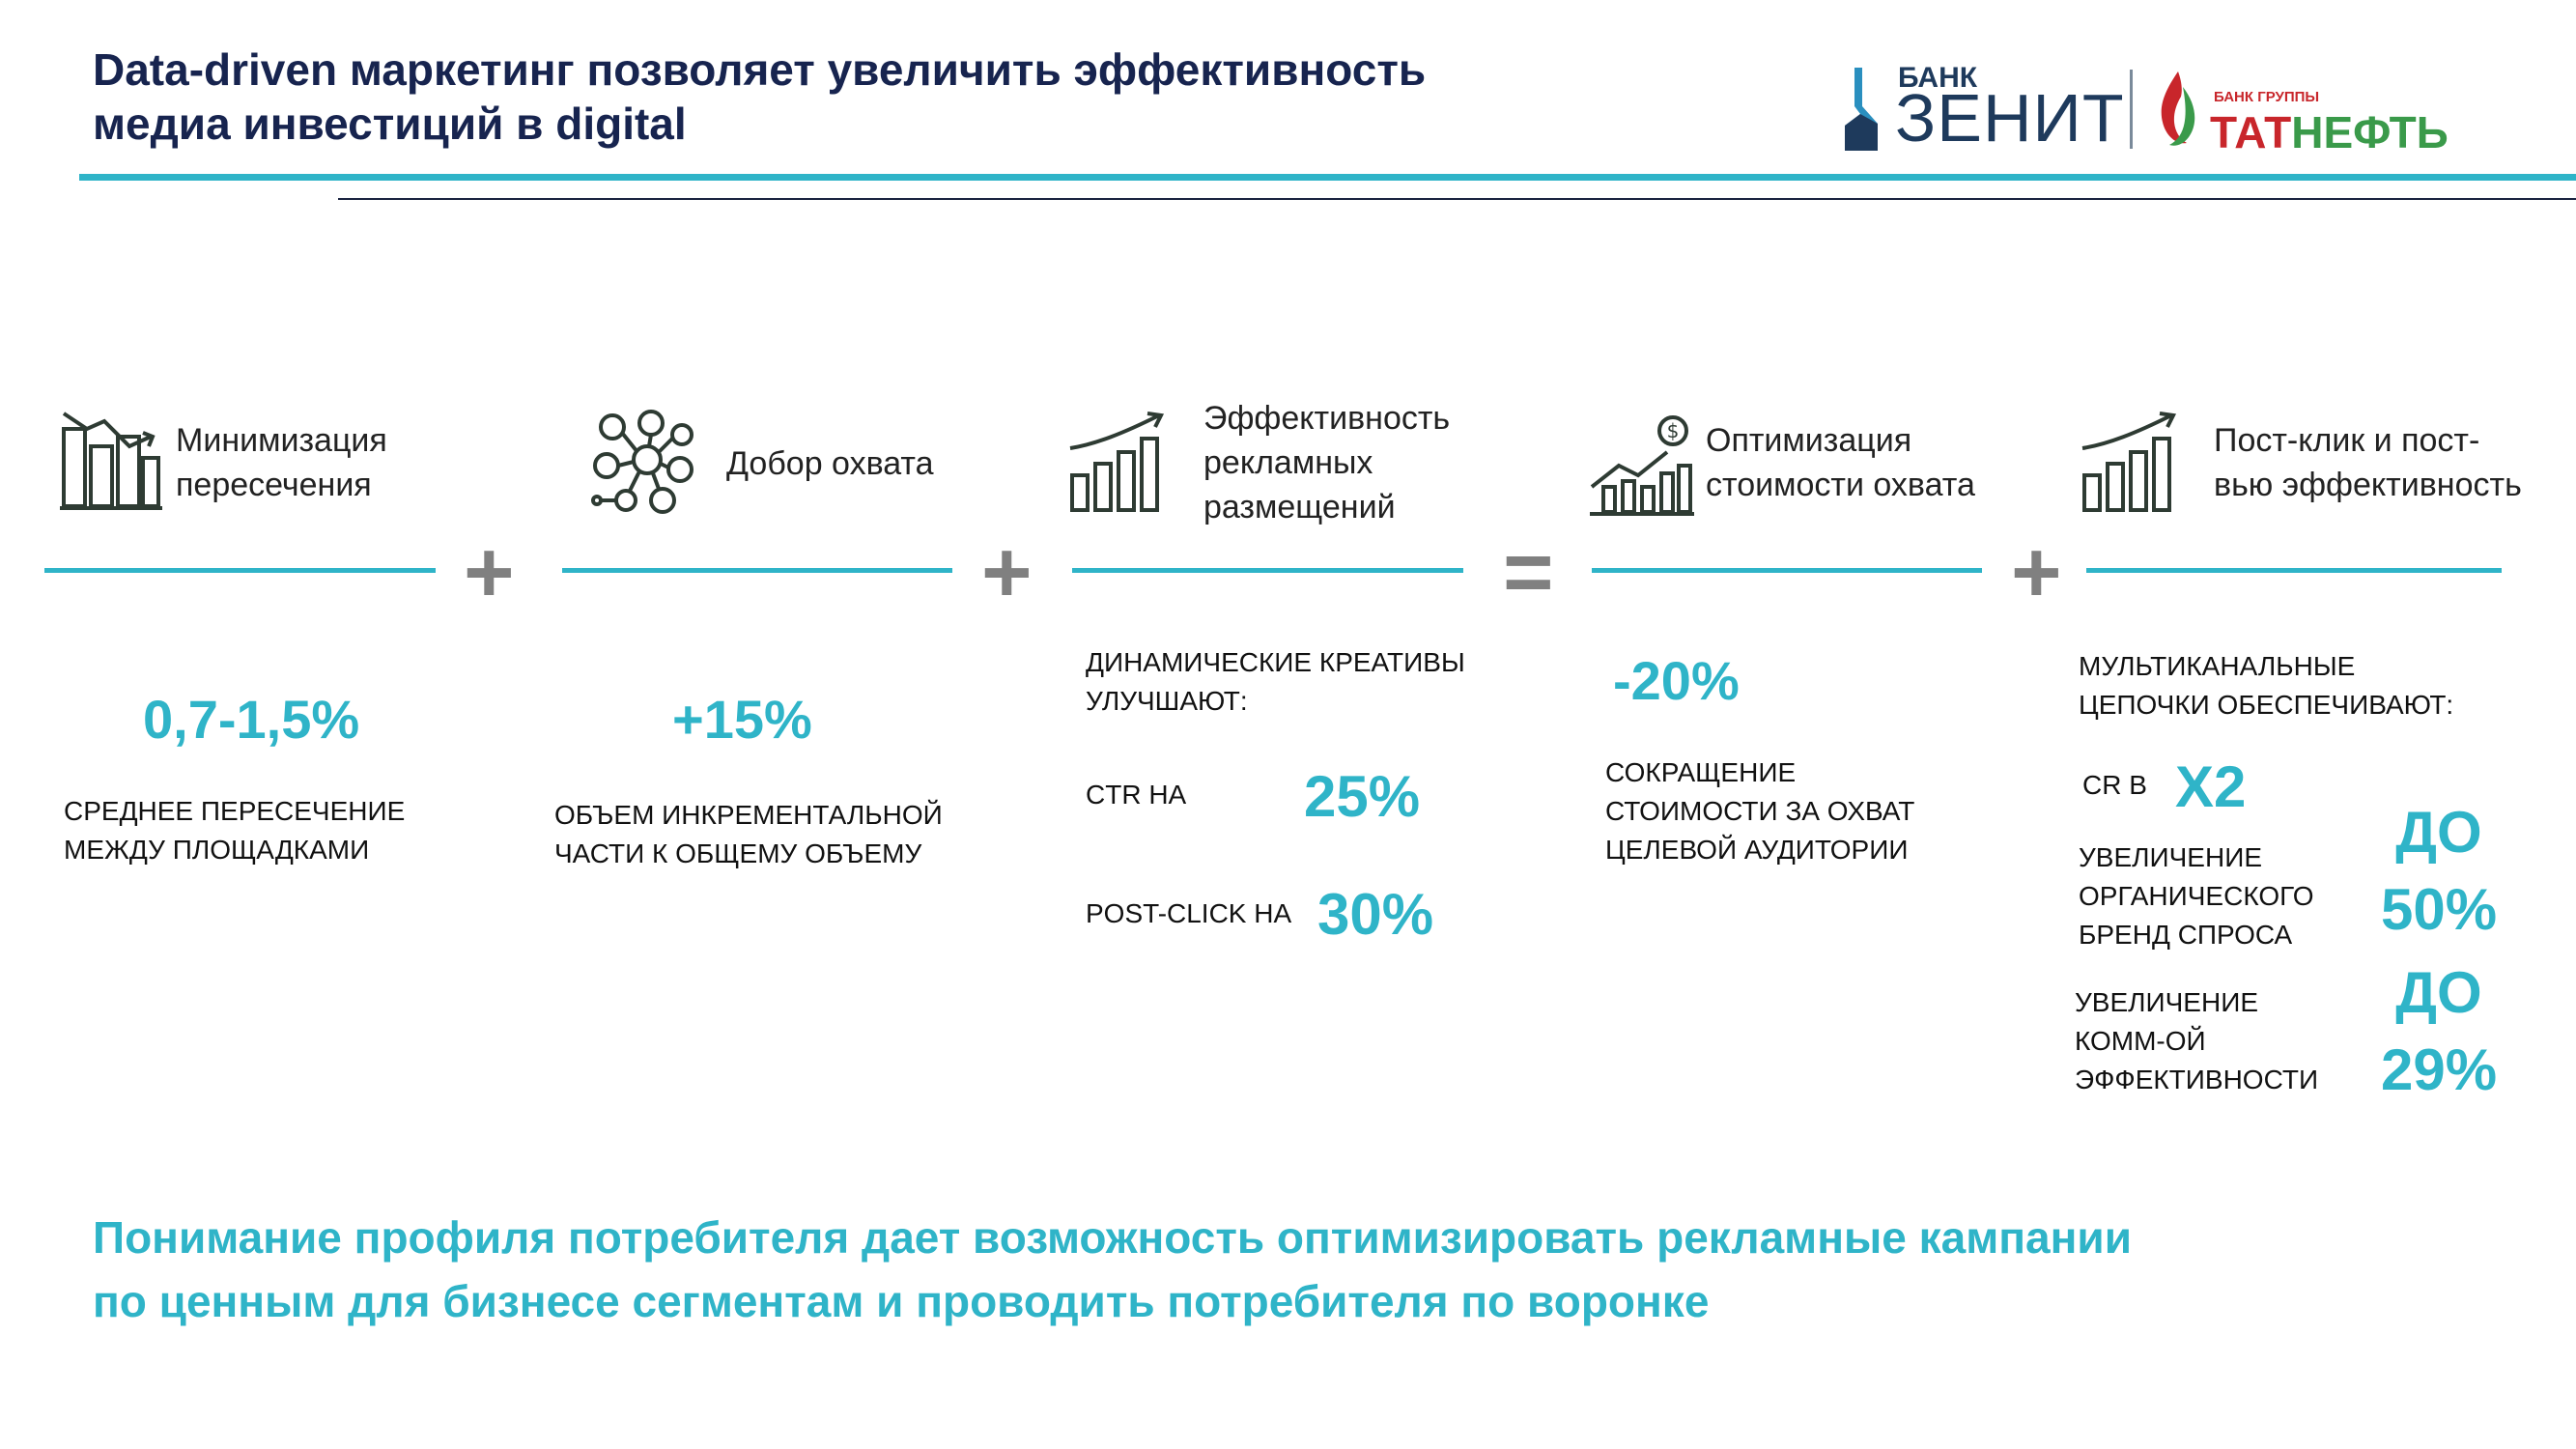 The height and width of the screenshot is (1449, 2576). What do you see at coordinates (390, 124) in the screenshot?
I see `page-title-line2: медиа инвестиций в digital` at bounding box center [390, 124].